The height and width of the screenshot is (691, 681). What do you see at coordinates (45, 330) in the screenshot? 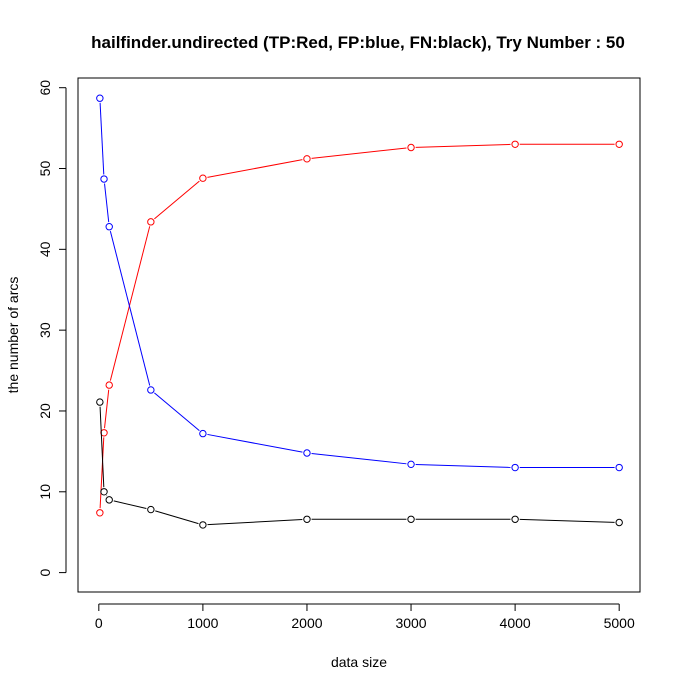
I see `y-tick-label: 30` at bounding box center [45, 330].